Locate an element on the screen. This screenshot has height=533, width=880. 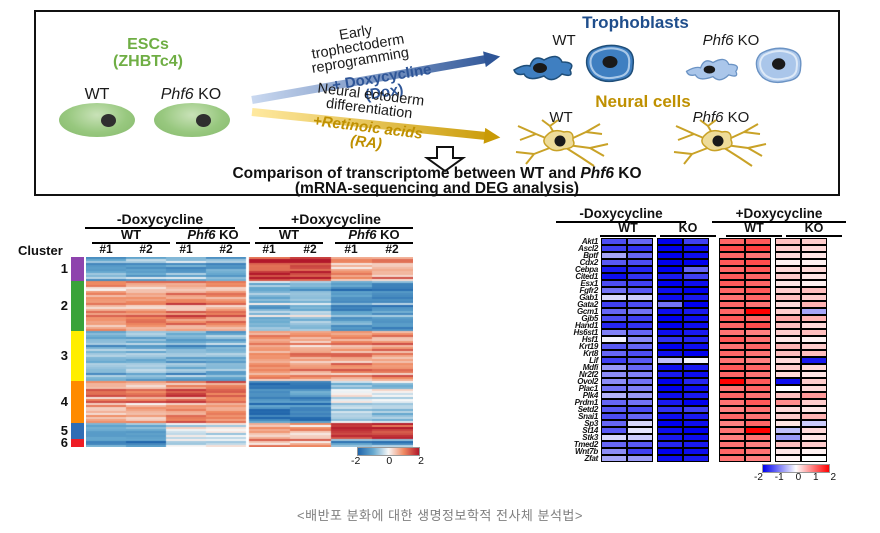
left-scale-tick: -2 is located at coordinates (356, 461).